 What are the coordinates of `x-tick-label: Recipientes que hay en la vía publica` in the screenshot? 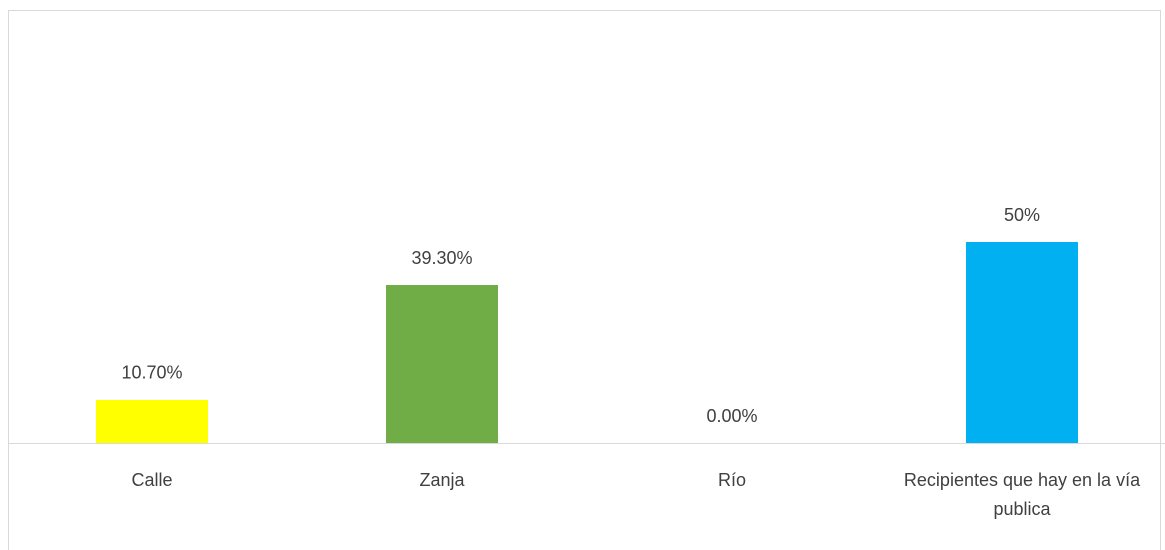 It's located at (1022, 494).